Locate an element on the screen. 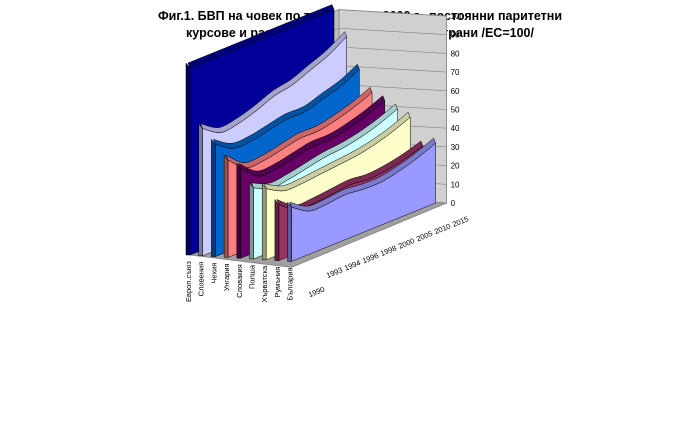 This screenshot has height=430, width=700. y-tick-label-30: 30 is located at coordinates (455, 147).